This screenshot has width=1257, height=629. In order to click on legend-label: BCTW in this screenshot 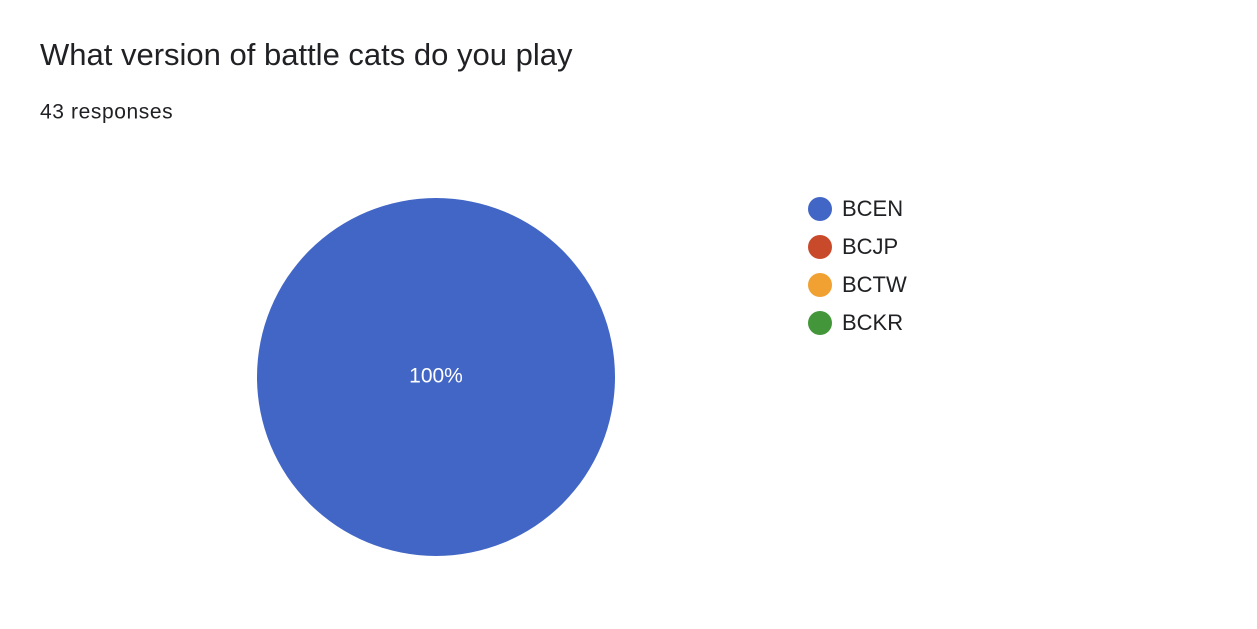, I will do `click(874, 284)`.